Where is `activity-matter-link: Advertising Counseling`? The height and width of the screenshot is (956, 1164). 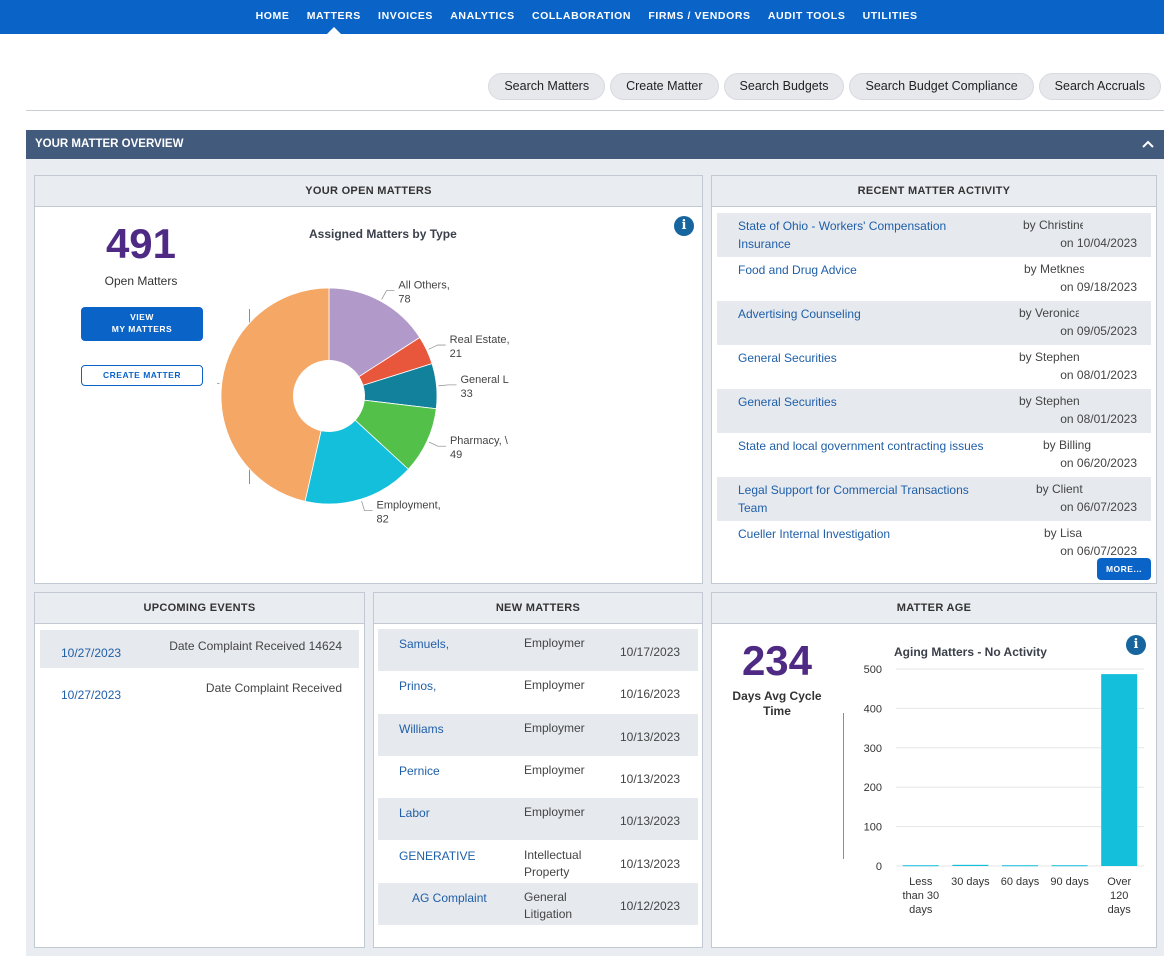 activity-matter-link: Advertising Counseling is located at coordinates (799, 314).